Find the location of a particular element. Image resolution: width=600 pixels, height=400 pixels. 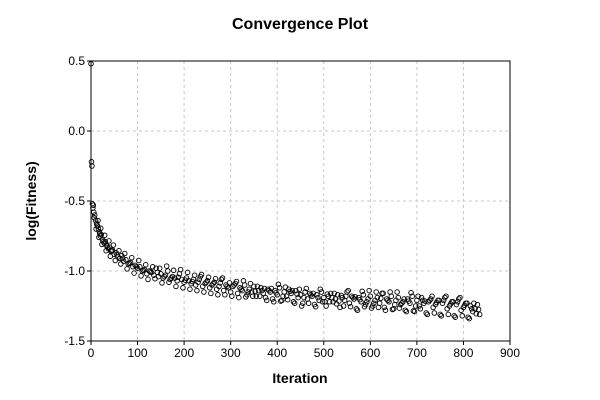

x-tick-label: 100 is located at coordinates (138, 353).